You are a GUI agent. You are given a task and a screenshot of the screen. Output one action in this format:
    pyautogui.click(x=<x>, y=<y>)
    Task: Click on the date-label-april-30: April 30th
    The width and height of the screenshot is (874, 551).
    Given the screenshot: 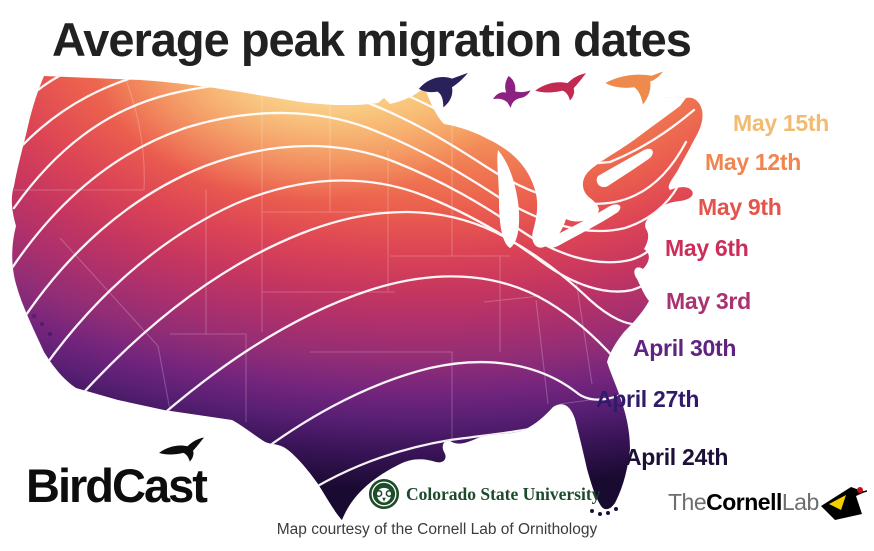 What is the action you would take?
    pyautogui.click(x=685, y=348)
    